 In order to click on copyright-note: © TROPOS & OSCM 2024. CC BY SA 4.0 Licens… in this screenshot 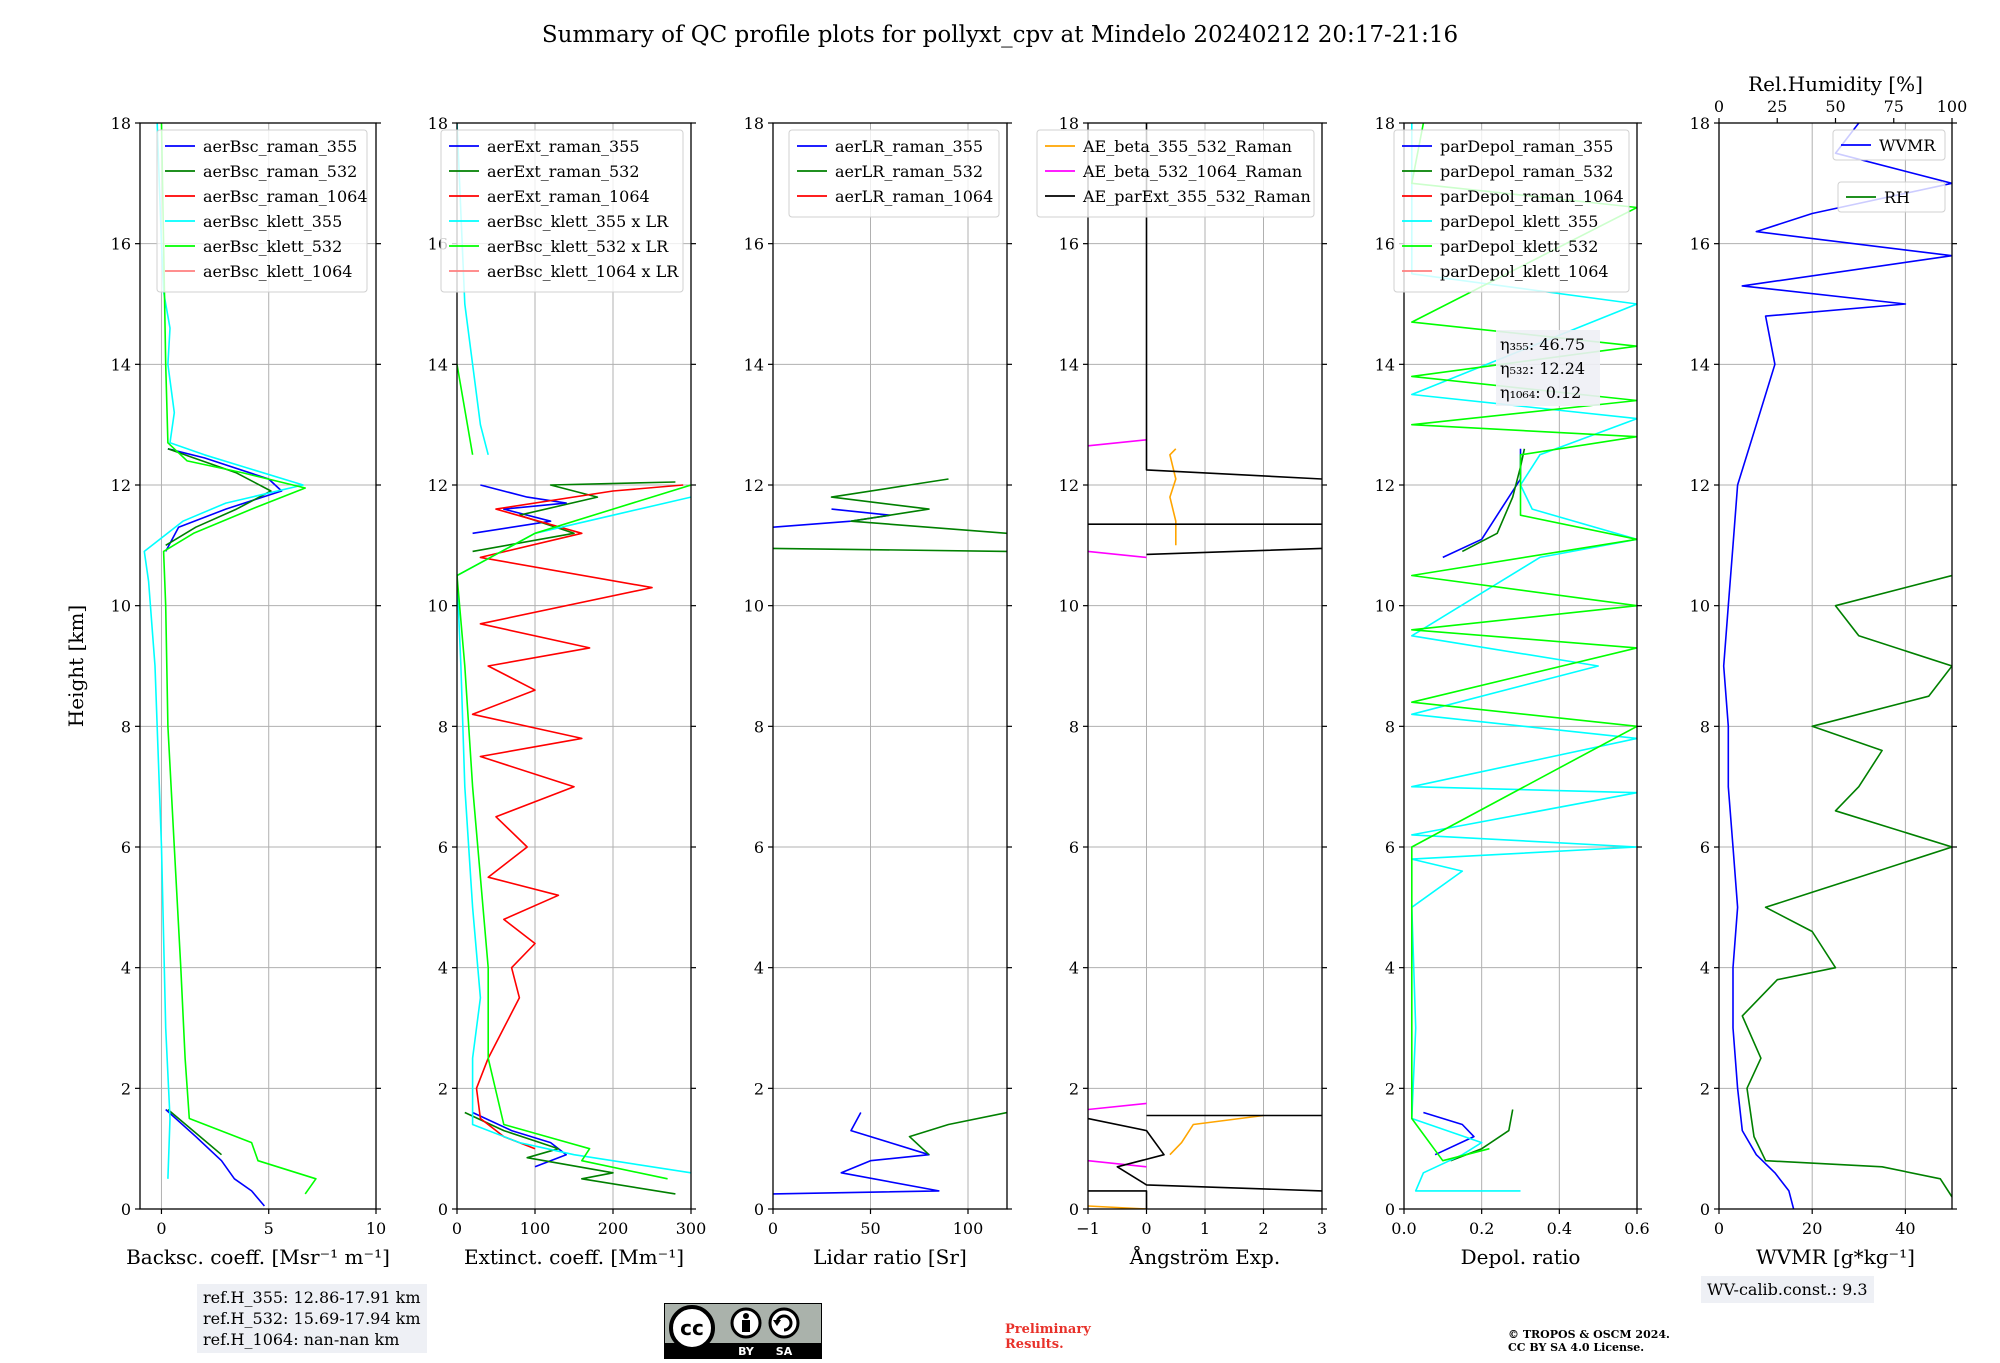, I will do `click(1589, 1341)`.